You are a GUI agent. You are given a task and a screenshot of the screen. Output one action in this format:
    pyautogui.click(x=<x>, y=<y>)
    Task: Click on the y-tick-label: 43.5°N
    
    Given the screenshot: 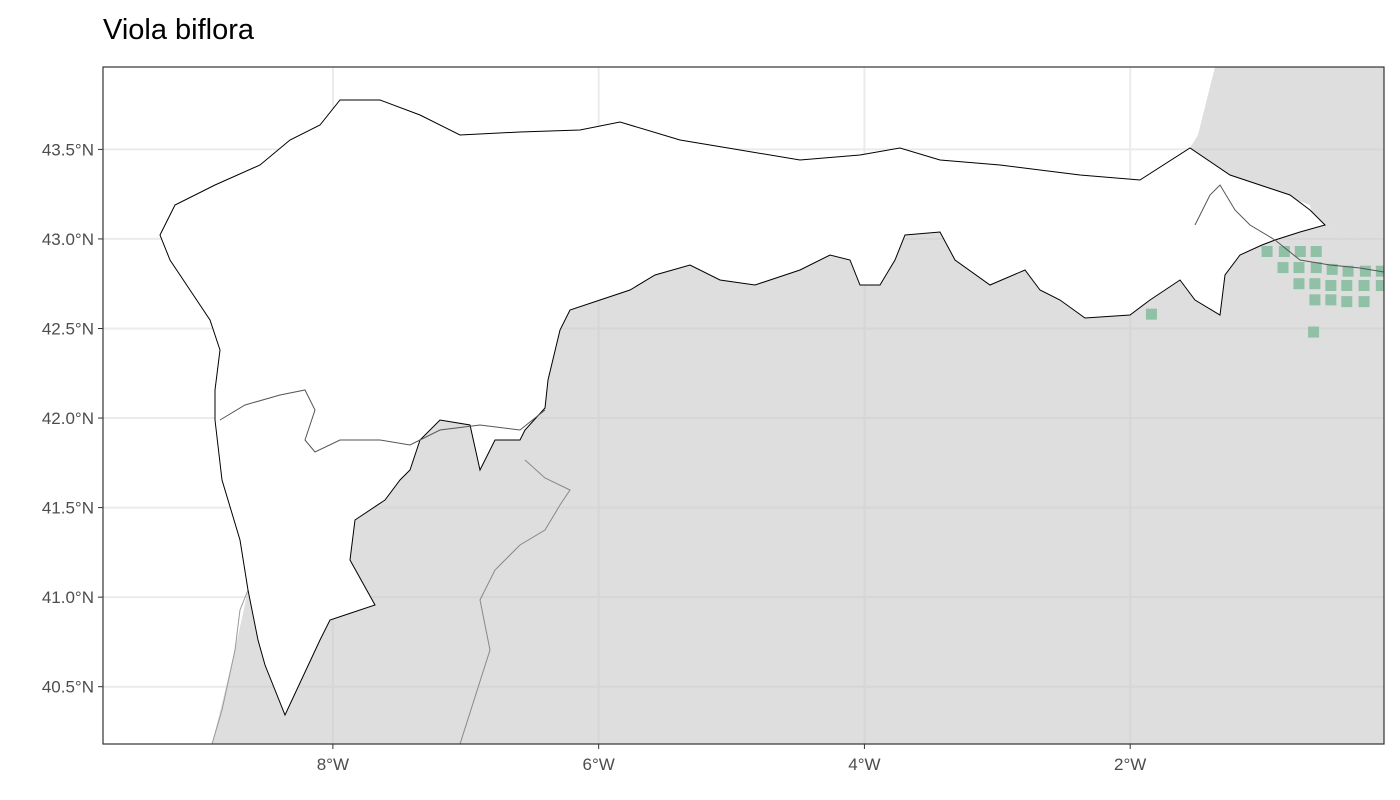 What is the action you would take?
    pyautogui.click(x=68, y=149)
    